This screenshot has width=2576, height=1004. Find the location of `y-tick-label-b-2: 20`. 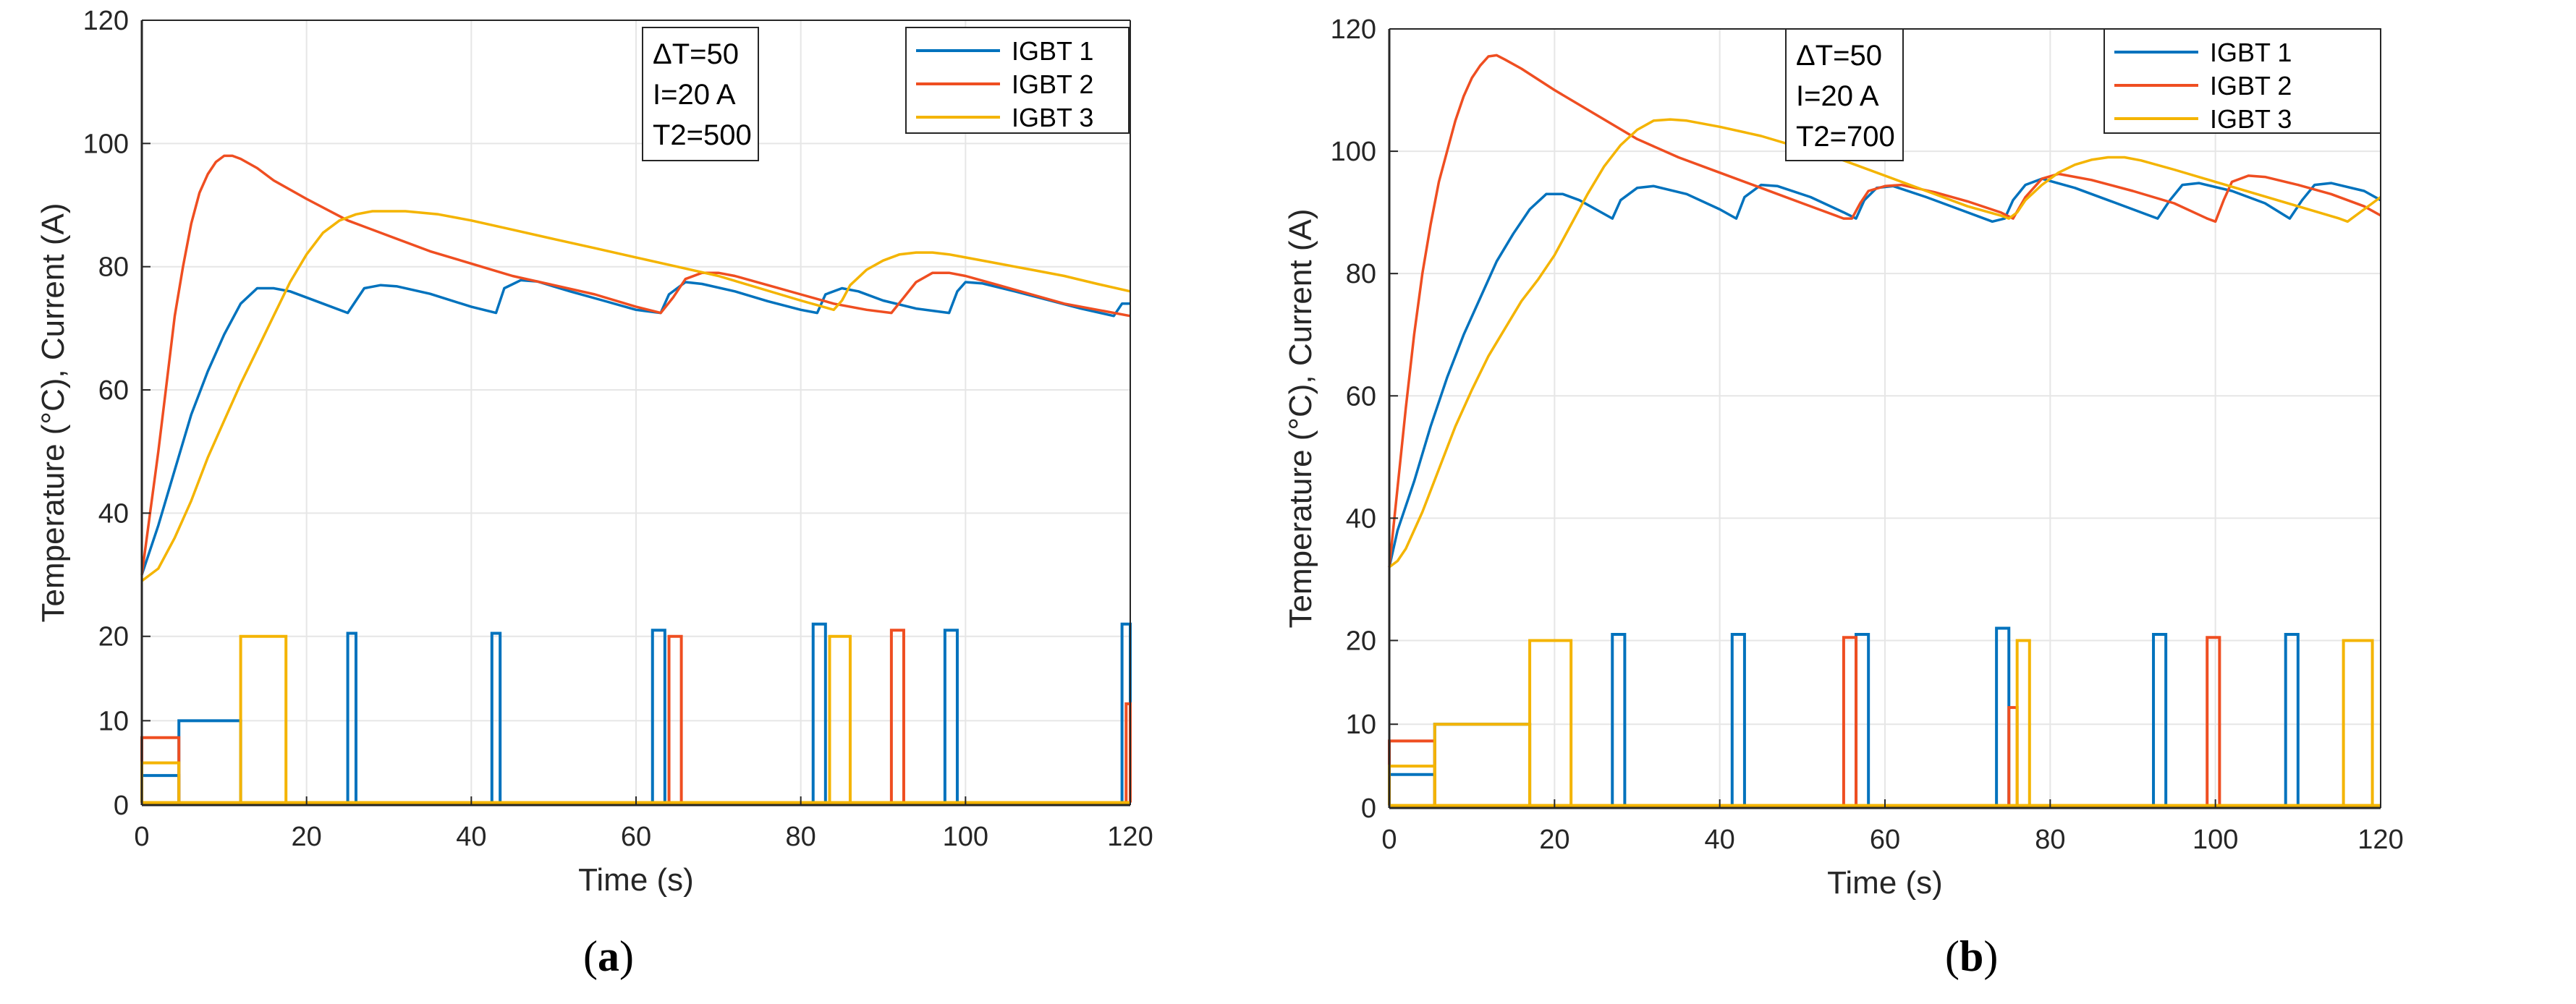

y-tick-label-b-2: 20 is located at coordinates (1361, 641).